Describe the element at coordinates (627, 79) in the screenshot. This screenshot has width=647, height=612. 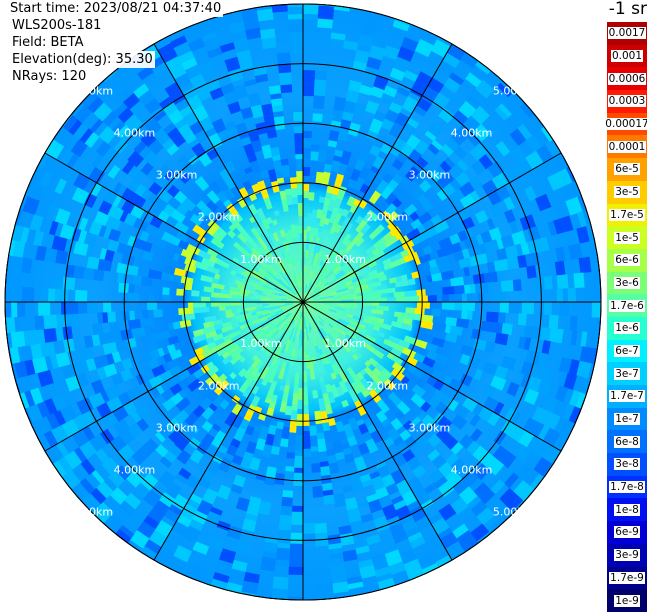
I see `colorbar-swatch: 0.0006` at that location.